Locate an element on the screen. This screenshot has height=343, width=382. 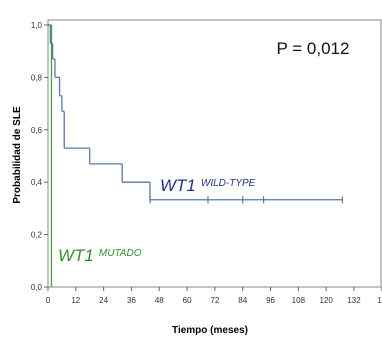
x-axis-label: Tiempo (meses) is located at coordinates (210, 330).